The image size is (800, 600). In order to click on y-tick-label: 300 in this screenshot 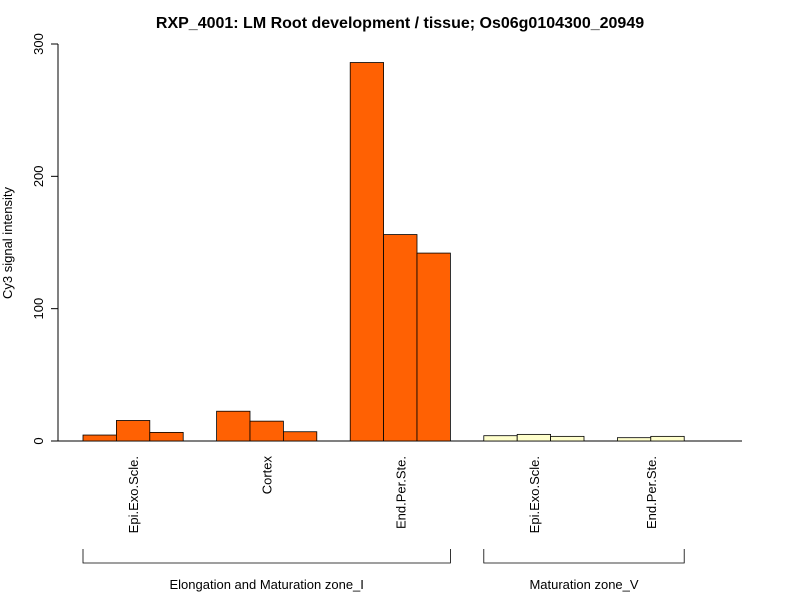, I will do `click(38, 44)`.